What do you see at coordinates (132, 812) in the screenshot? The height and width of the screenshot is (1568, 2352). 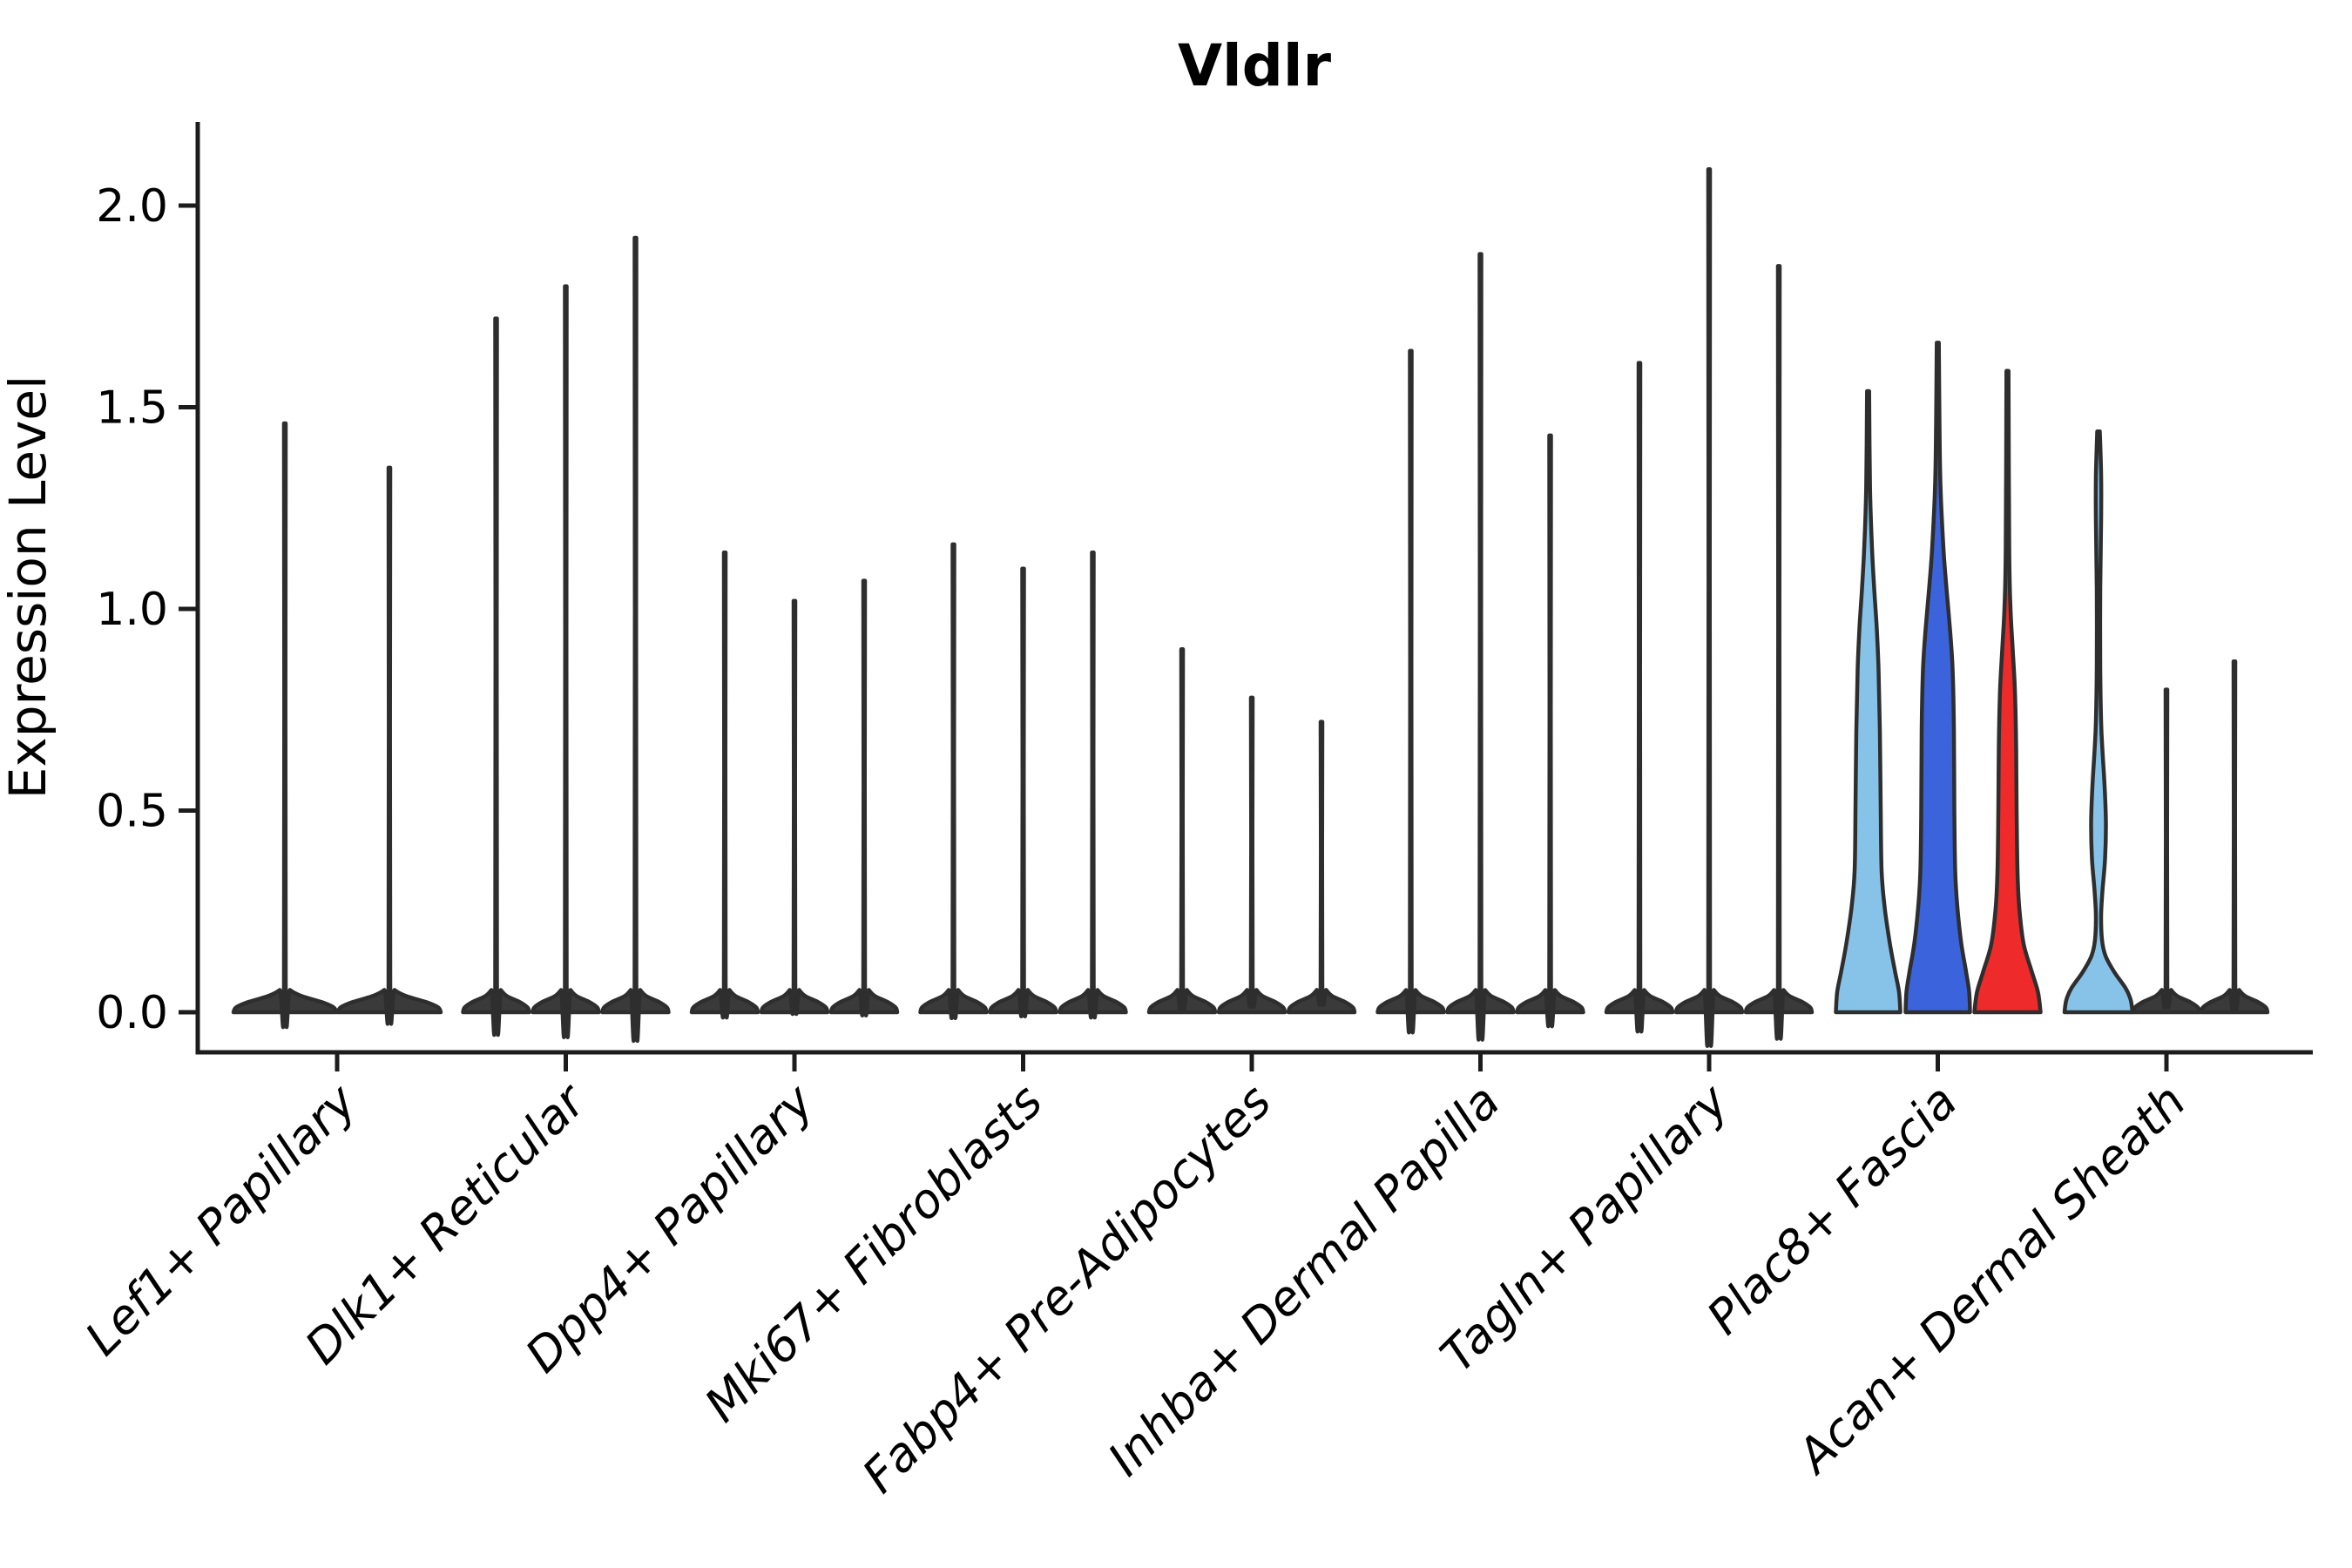 I see `y-tick-label: 0.5` at bounding box center [132, 812].